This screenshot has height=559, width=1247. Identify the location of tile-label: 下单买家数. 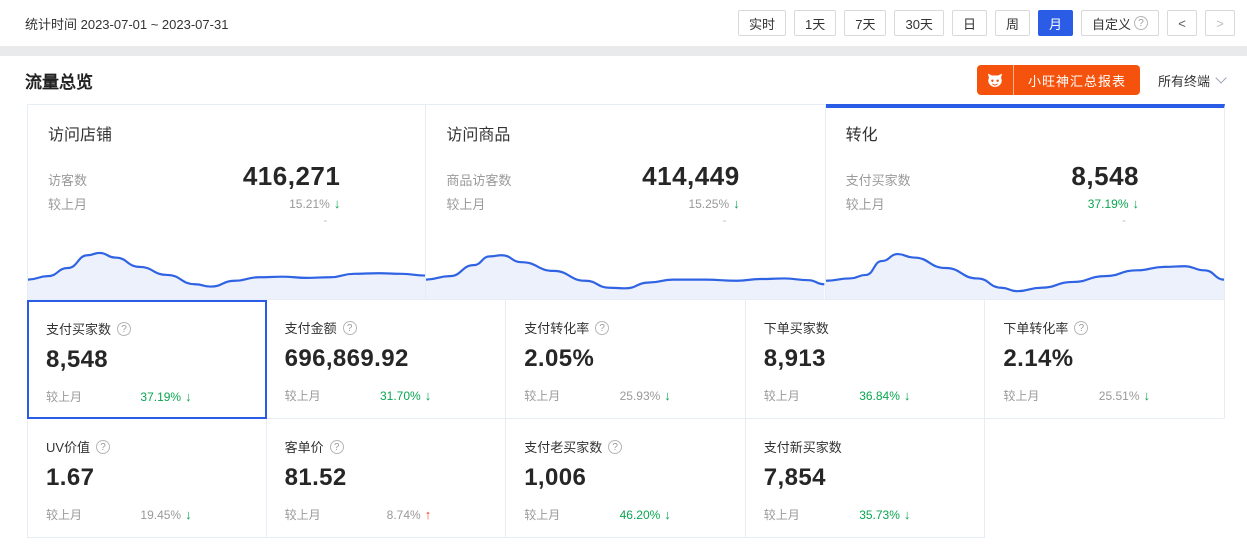
(796, 328).